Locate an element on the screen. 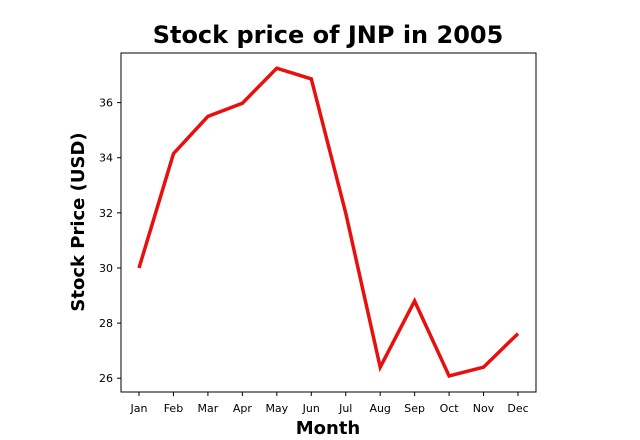 The height and width of the screenshot is (440, 640). y-tick-label: 32 is located at coordinates (106, 213).